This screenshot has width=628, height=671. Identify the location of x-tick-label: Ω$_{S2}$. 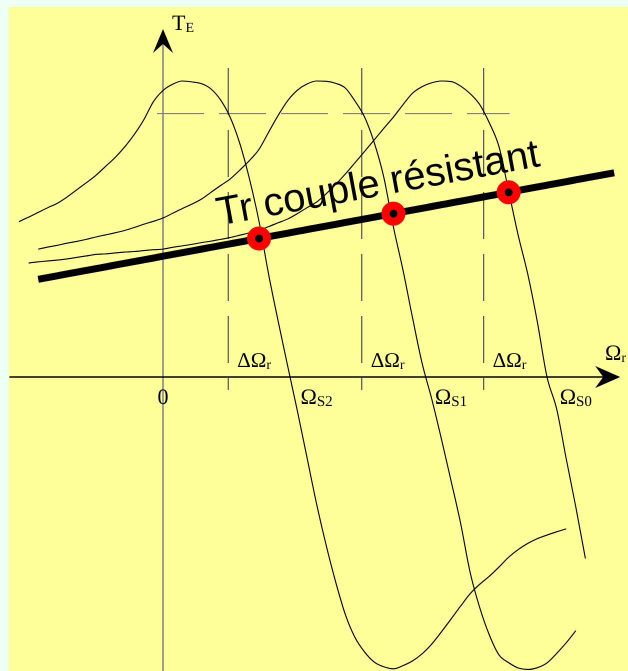
(316, 397).